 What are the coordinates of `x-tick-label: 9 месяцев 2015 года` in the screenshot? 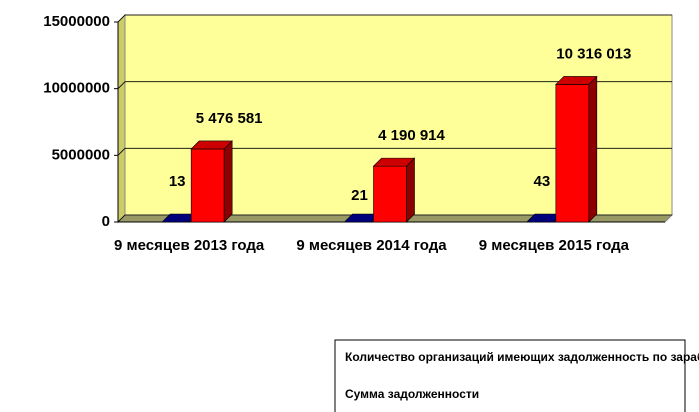 It's located at (554, 245).